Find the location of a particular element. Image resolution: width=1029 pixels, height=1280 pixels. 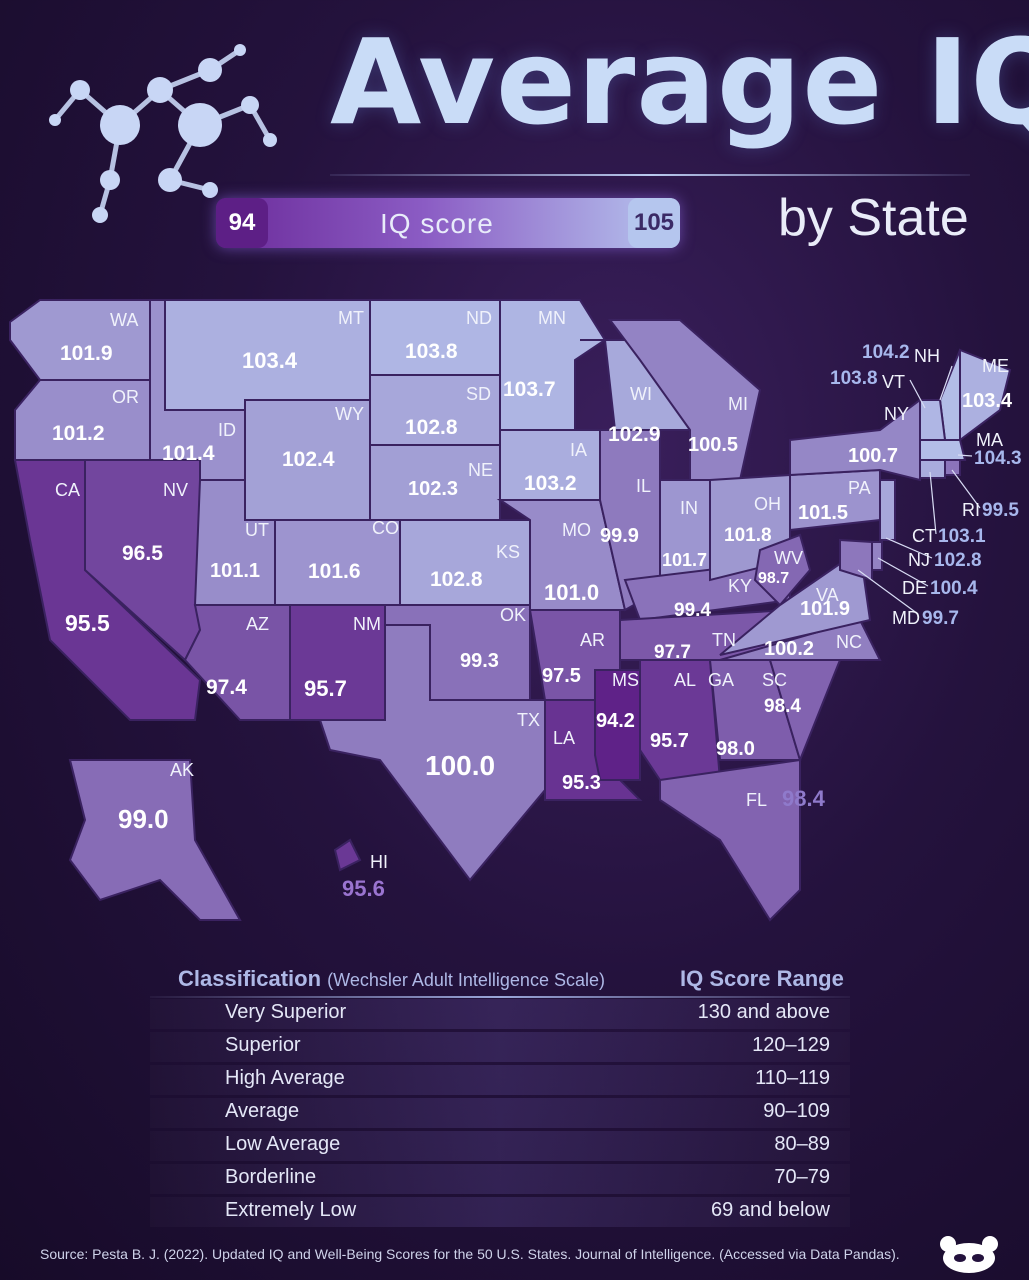

state-abbr-co: CO is located at coordinates (385, 528).